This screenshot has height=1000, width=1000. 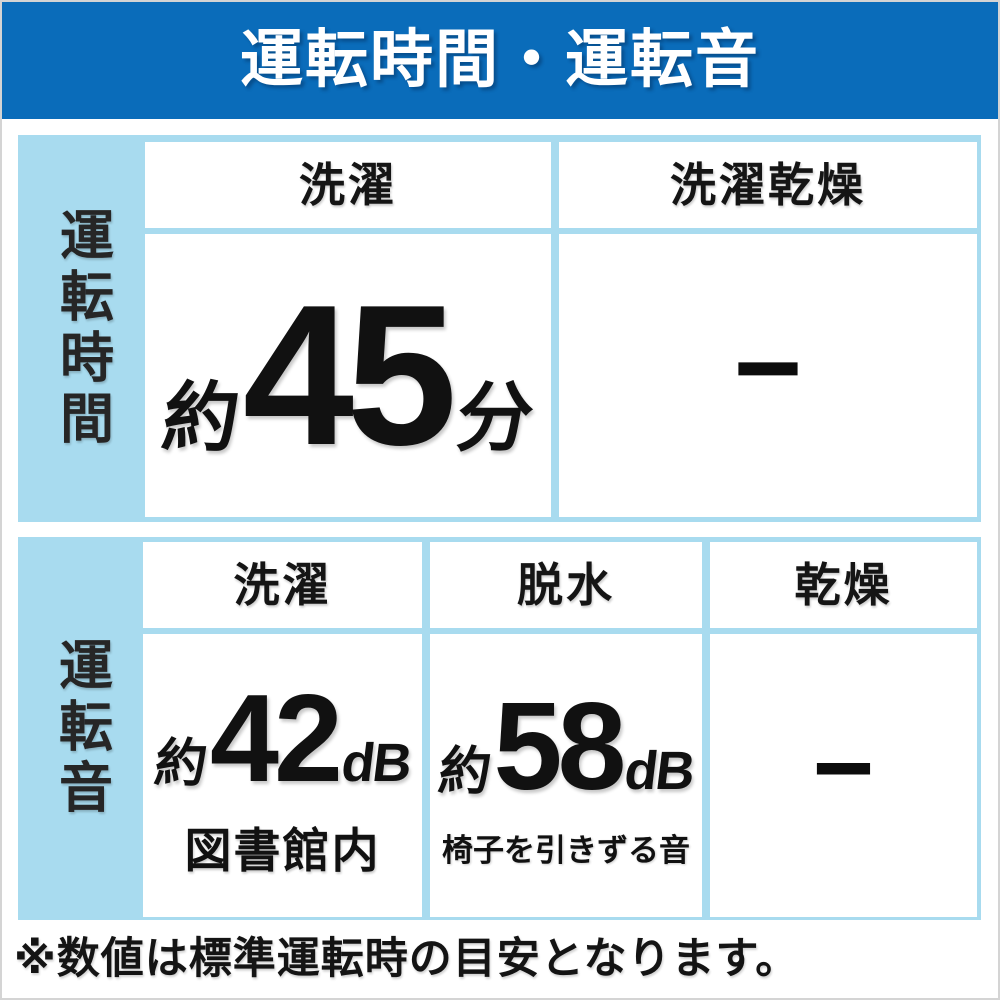 I want to click on noise-cell-spin: 約 58 dB 椅子を引きずる音, so click(x=566, y=775).